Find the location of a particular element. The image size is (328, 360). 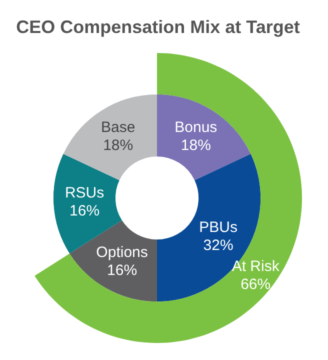

chart-title: CEO Compensation Mix at Target is located at coordinates (158, 27).